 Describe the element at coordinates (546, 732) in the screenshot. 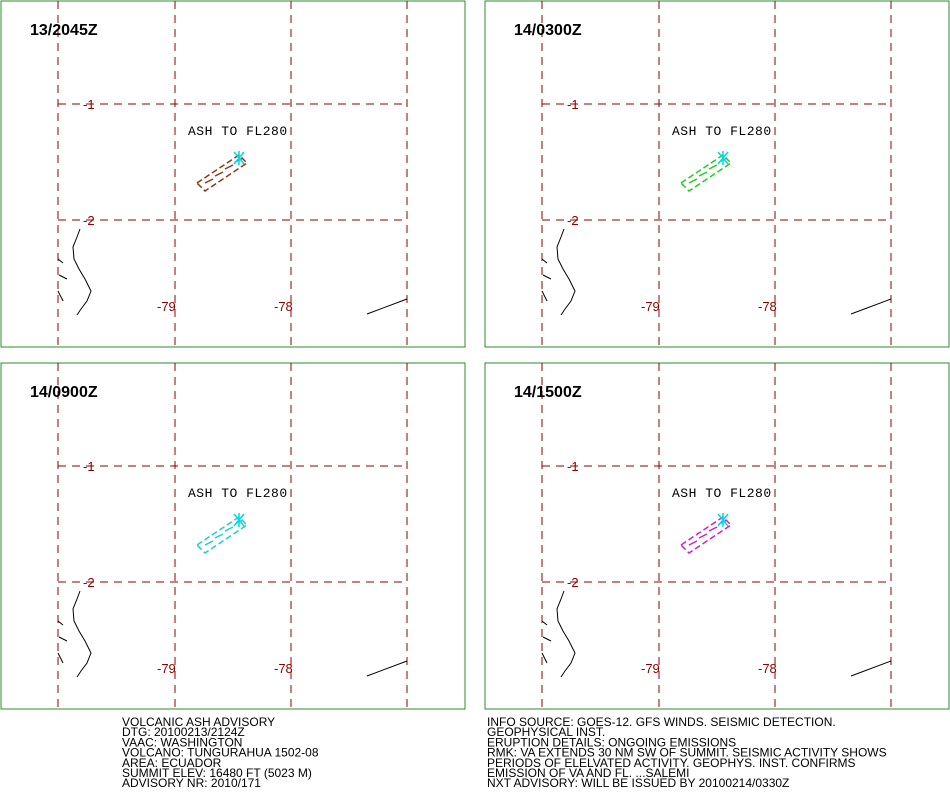

I see `advisory-line: GEOPHYSICAL INST.` at that location.